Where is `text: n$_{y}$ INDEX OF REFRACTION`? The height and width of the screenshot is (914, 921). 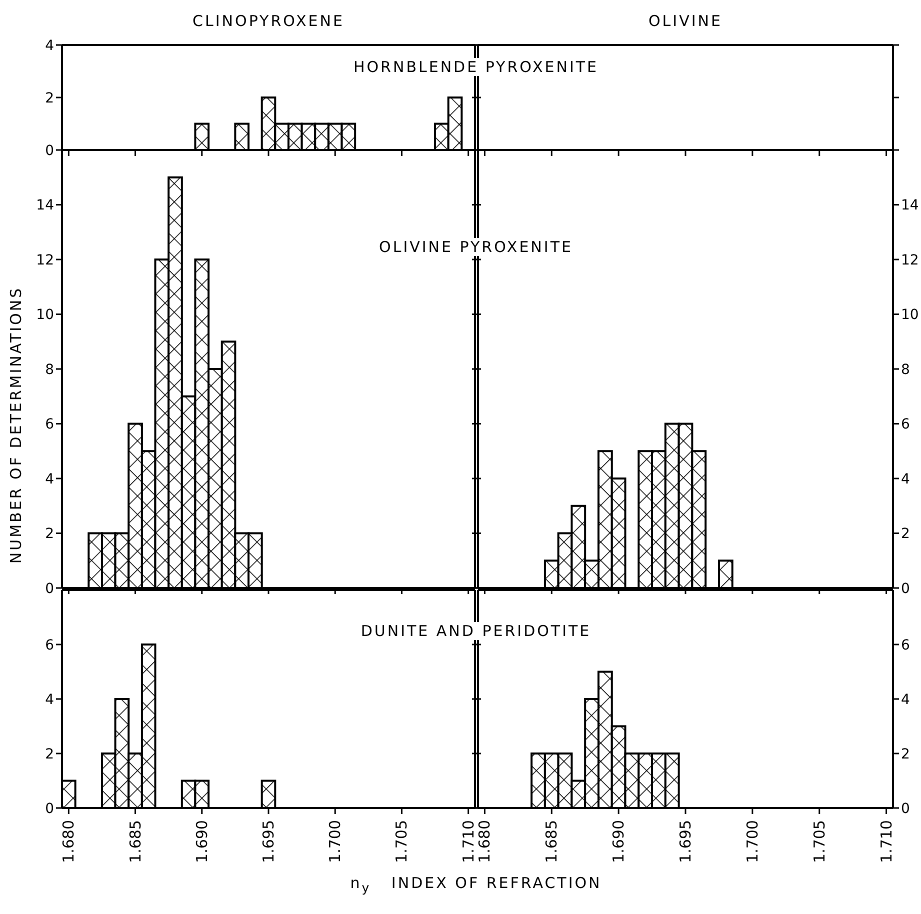 text: n$_{y}$ INDEX OF REFRACTION is located at coordinates (476, 884).